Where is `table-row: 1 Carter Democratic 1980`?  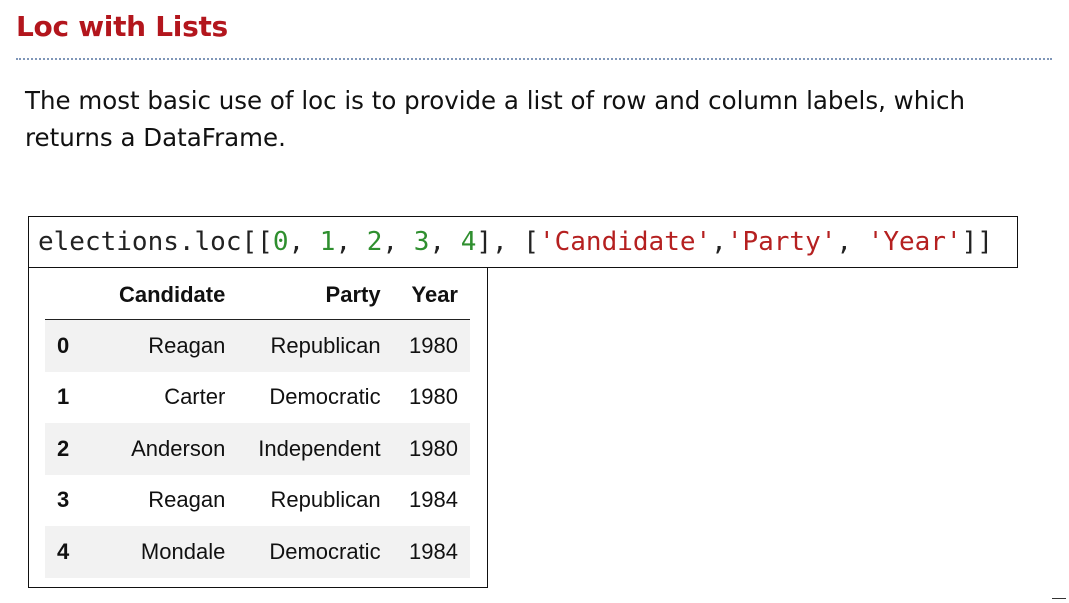
table-row: 1 Carter Democratic 1980 is located at coordinates (257, 397).